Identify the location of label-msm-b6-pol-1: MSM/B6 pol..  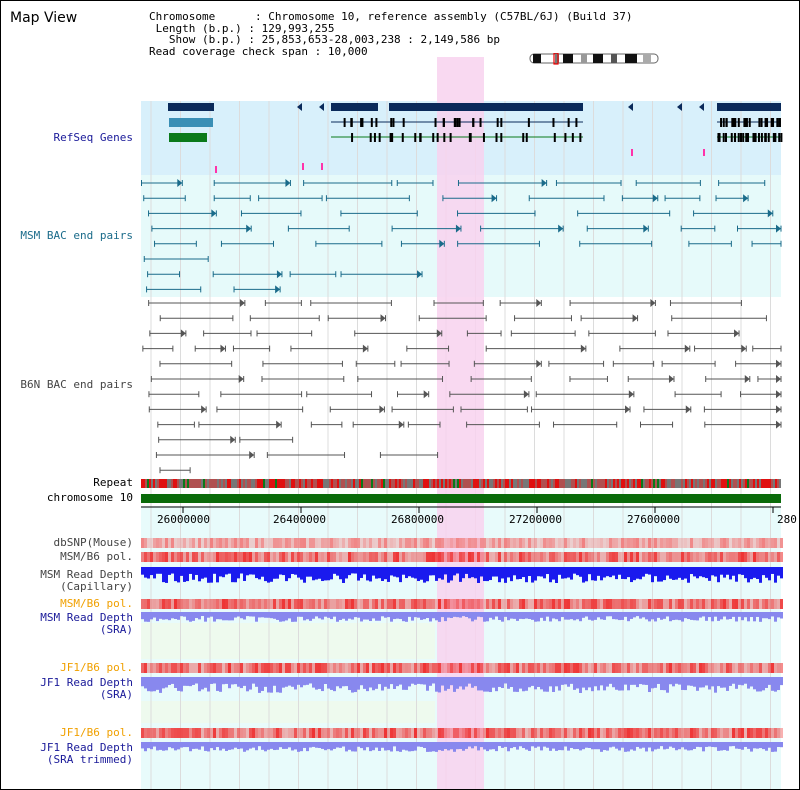
(96, 556).